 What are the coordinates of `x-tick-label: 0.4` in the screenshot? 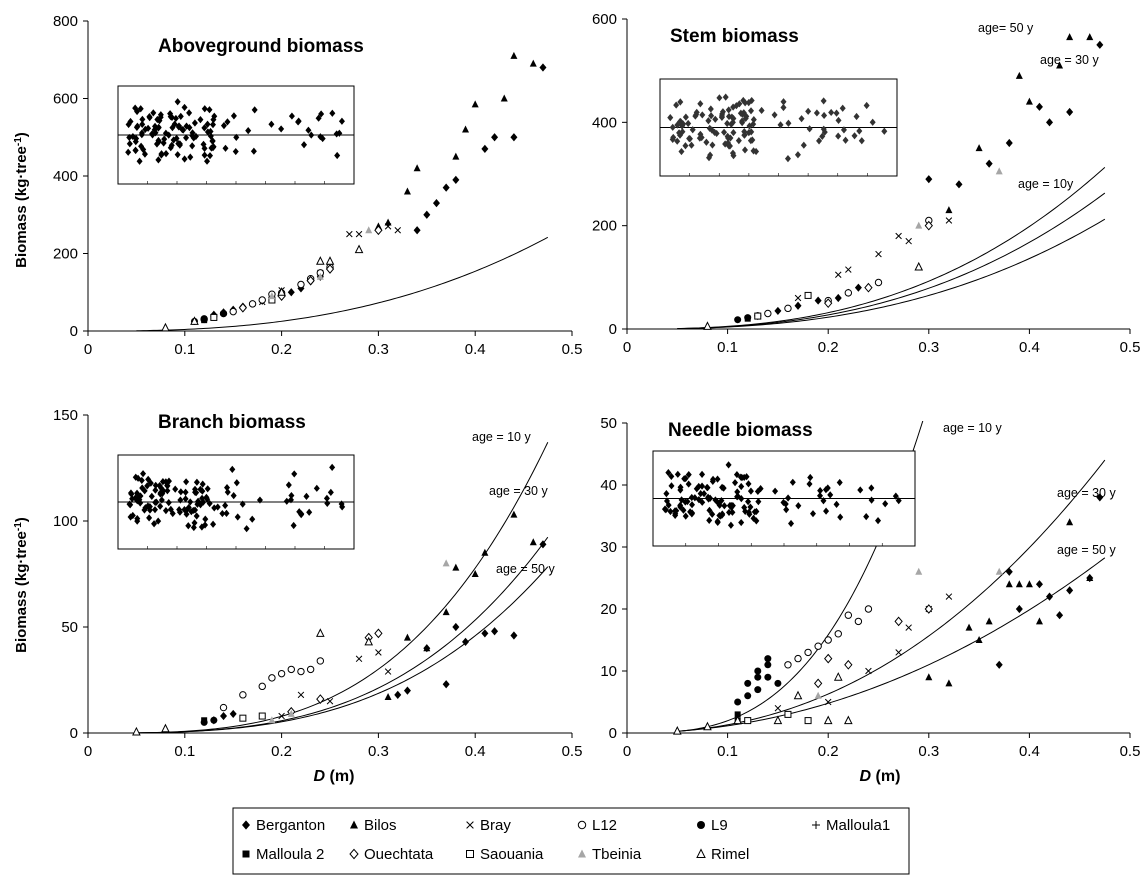 It's located at (1029, 347).